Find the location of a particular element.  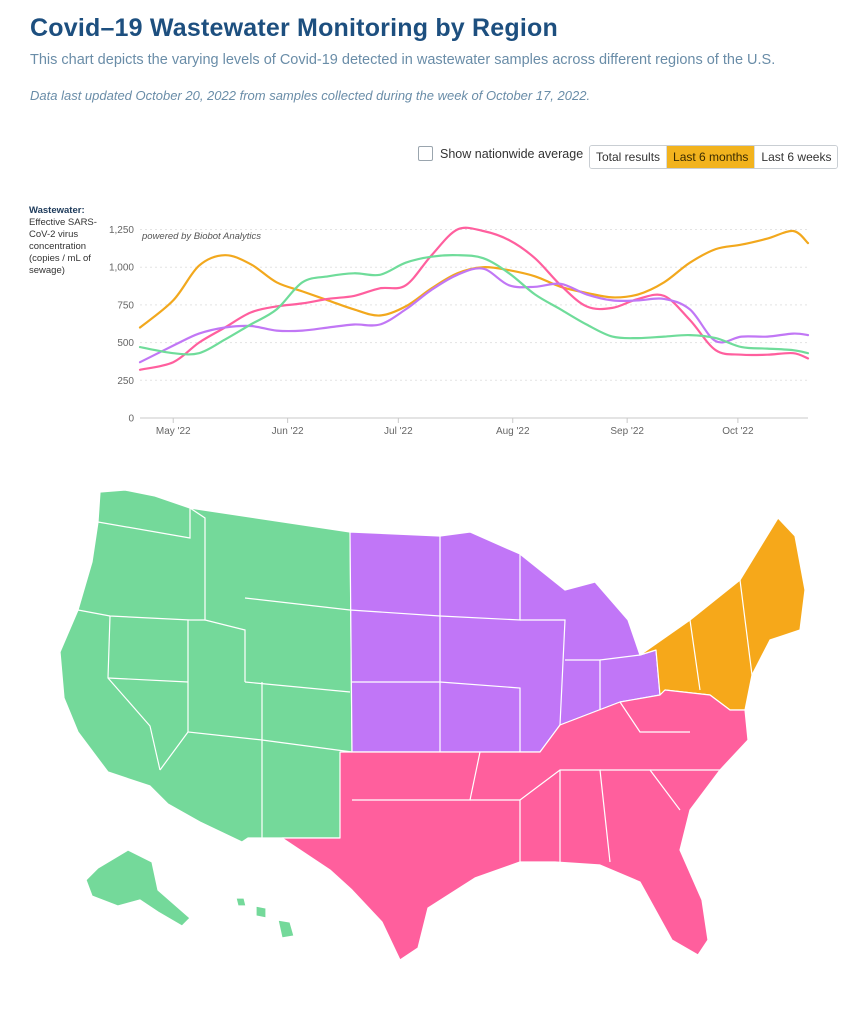

northeast-region is located at coordinates (722, 614).